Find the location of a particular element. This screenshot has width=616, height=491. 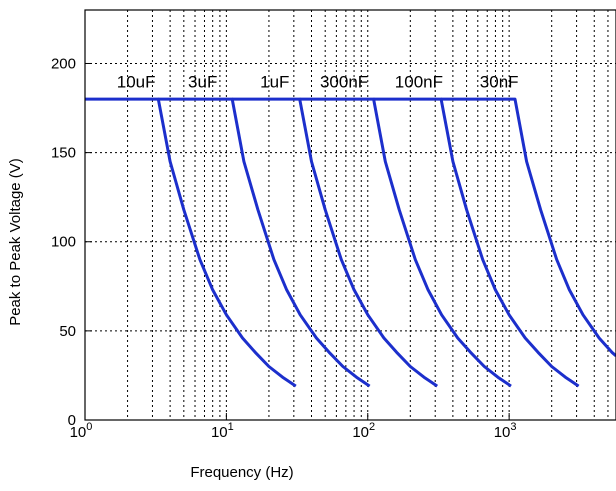

y-axis-label: Peak to Peak Voltage (V) is located at coordinates (15, 242).